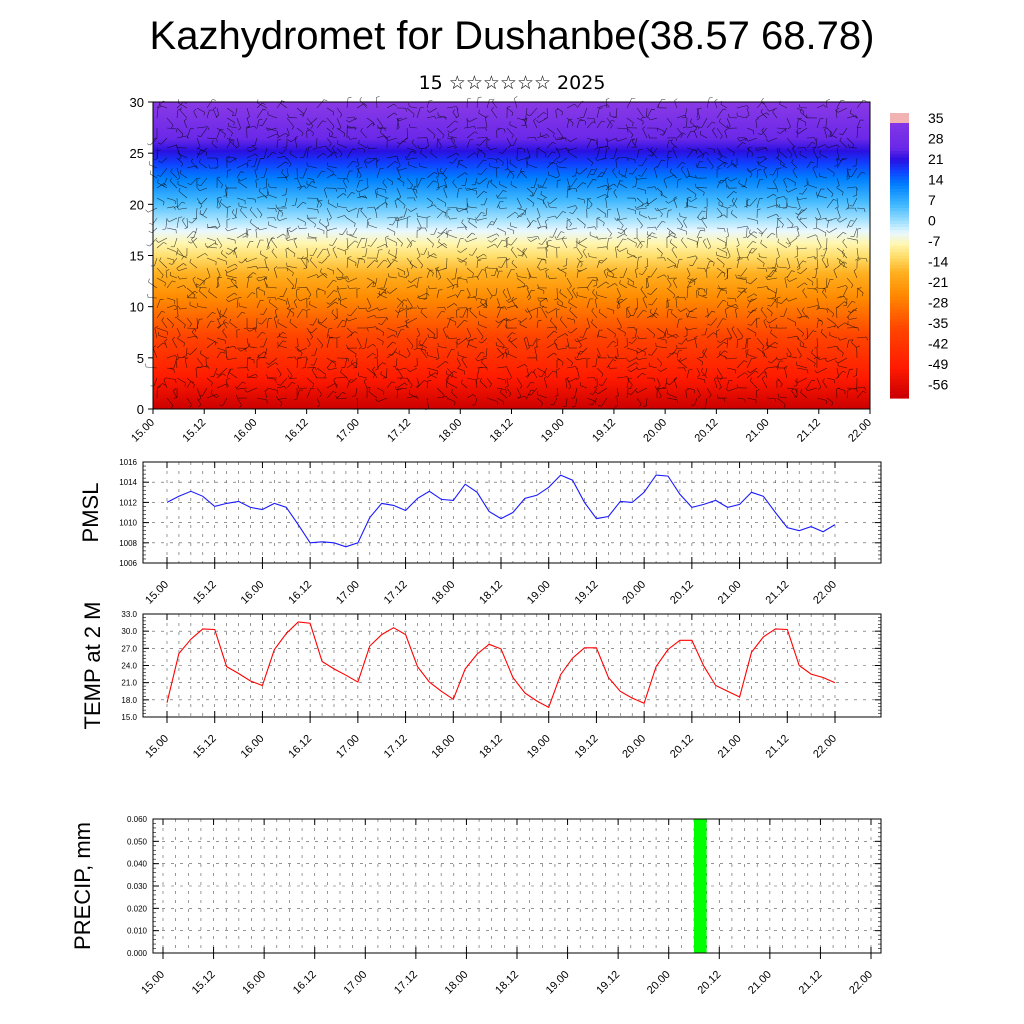 The image size is (1024, 1024). What do you see at coordinates (938, 385) in the screenshot?
I see `colorbar-label: -56` at bounding box center [938, 385].